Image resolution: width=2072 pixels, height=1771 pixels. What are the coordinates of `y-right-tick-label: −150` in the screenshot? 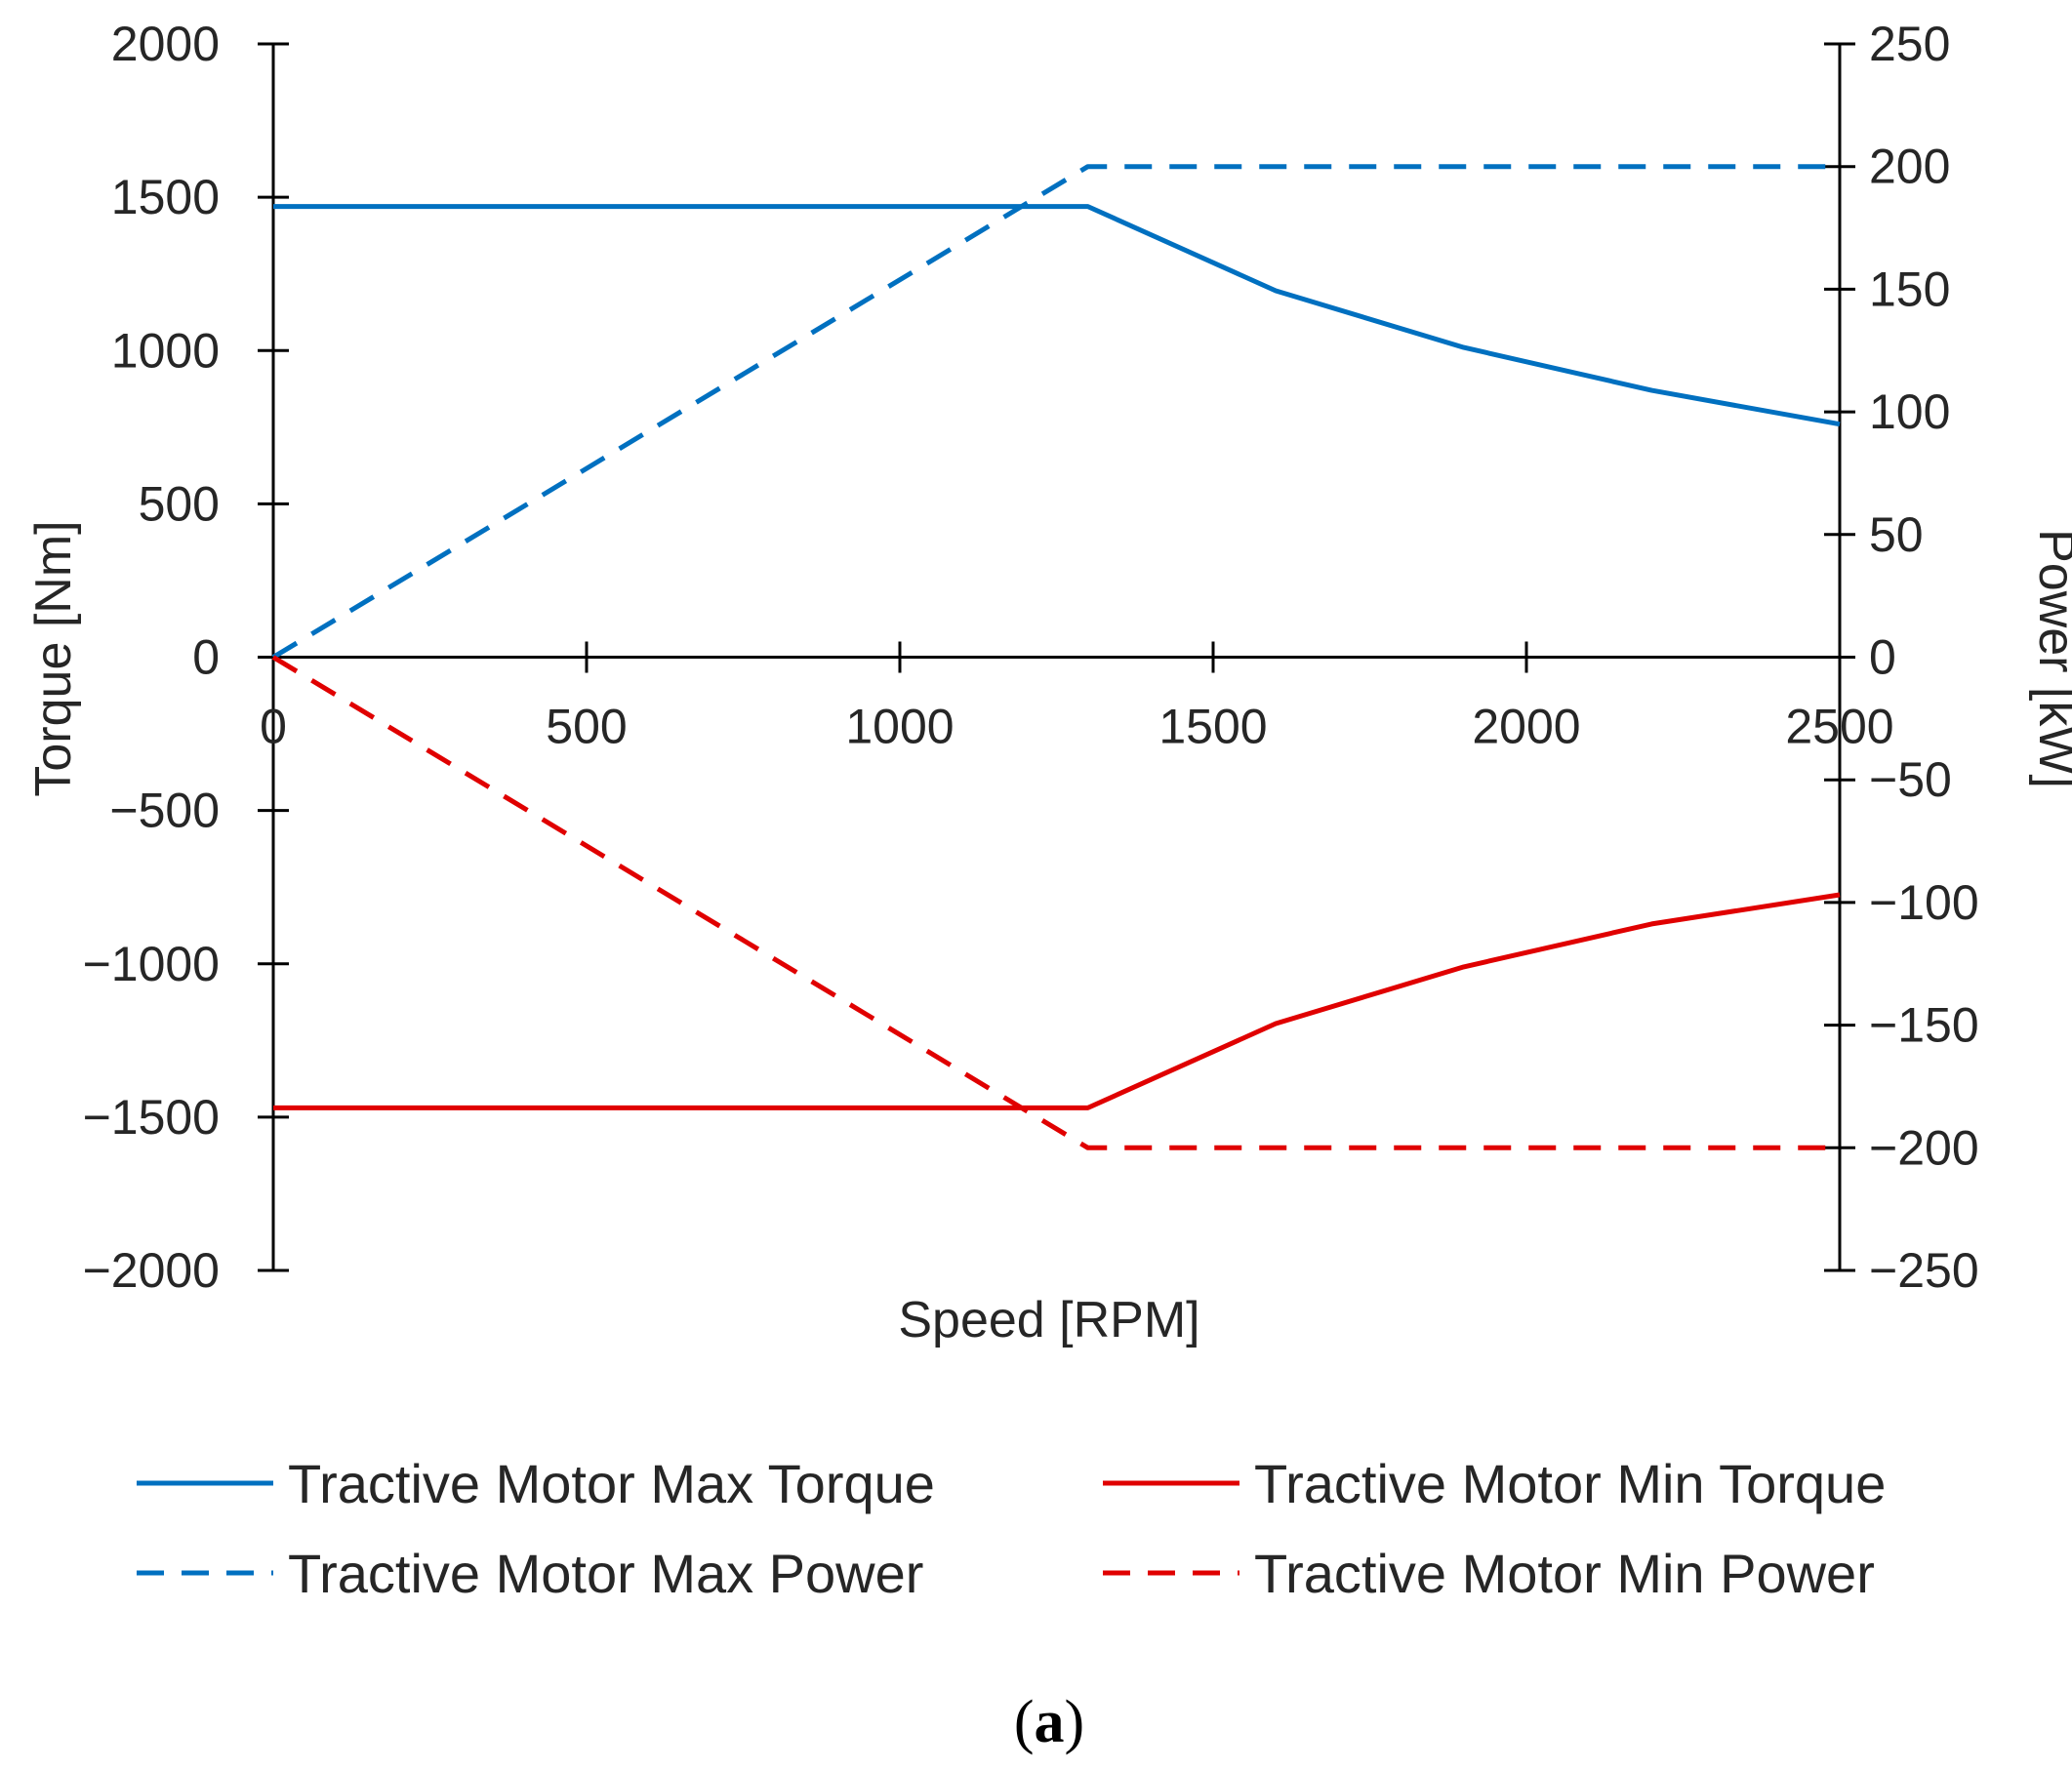 It's located at (1924, 1025).